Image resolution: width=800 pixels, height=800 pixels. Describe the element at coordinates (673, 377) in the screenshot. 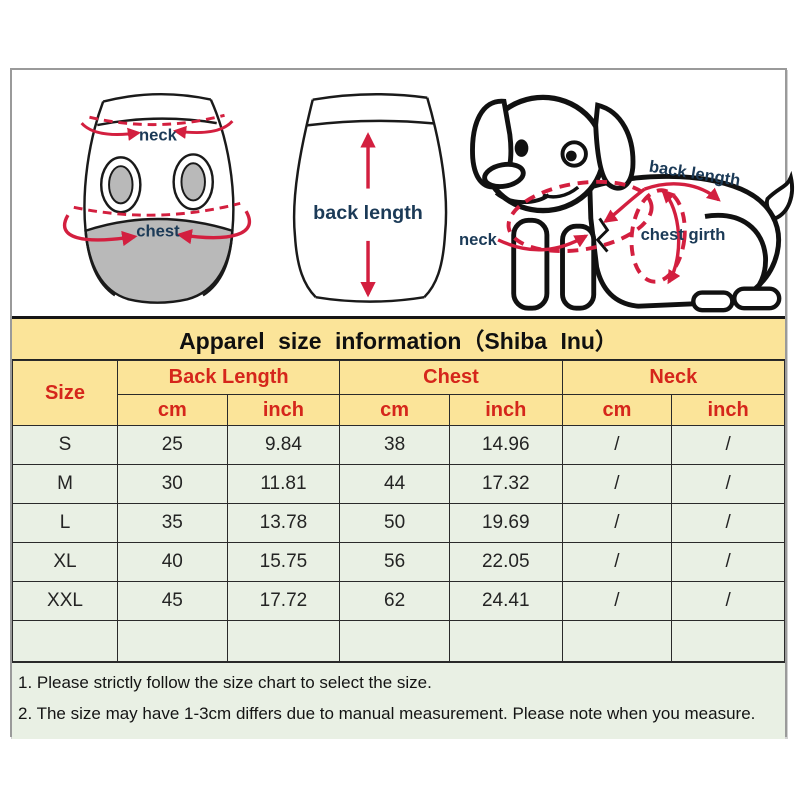

I see `header-neck: Neck` at that location.